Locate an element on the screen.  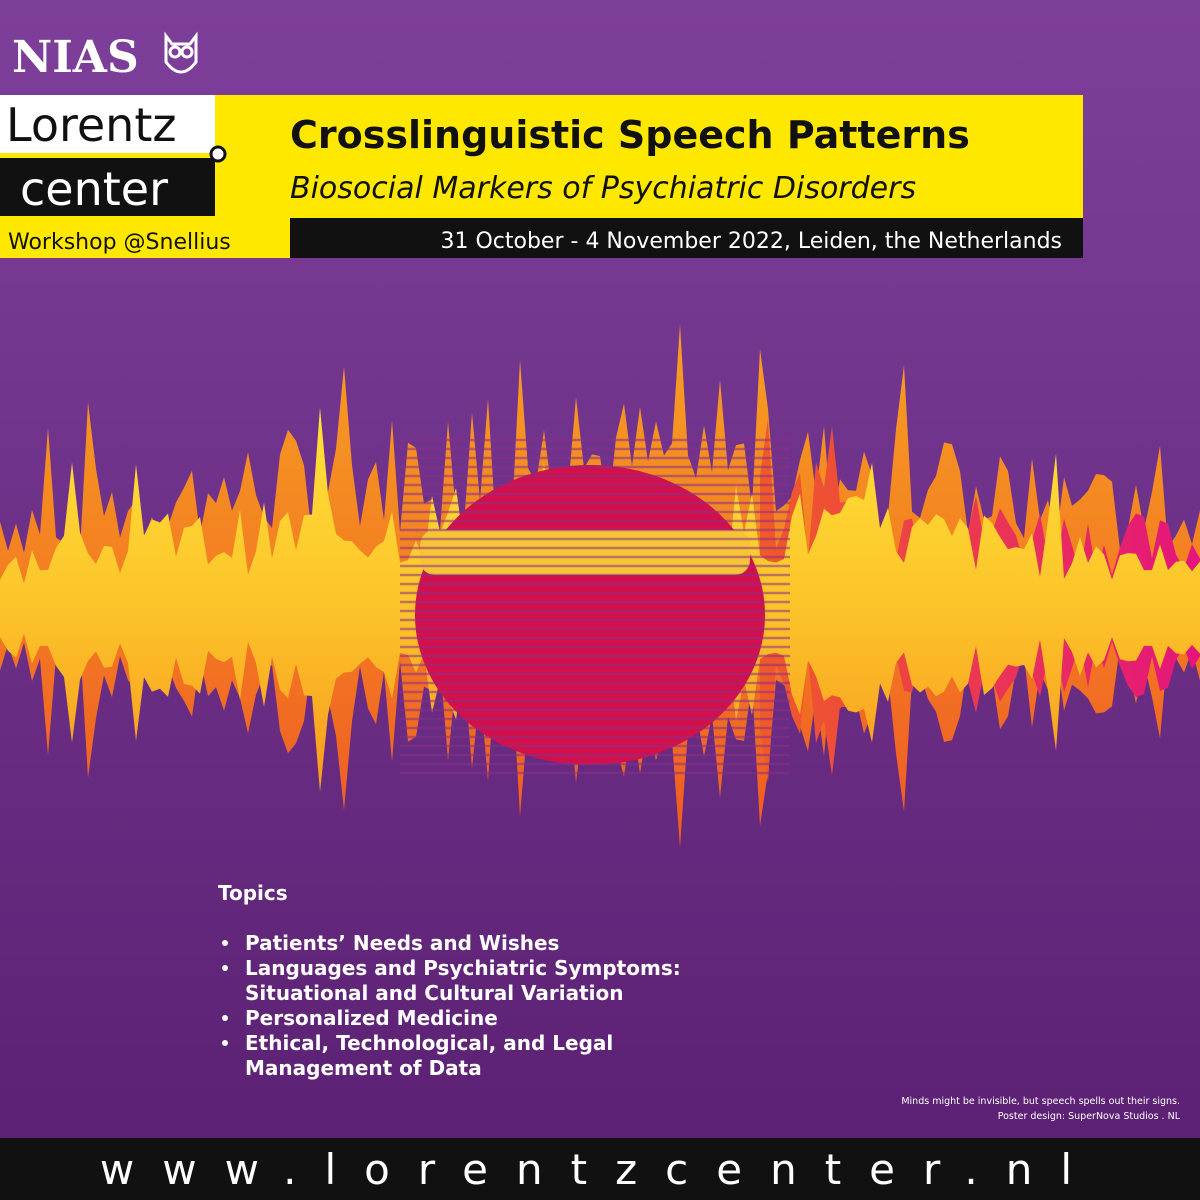
brand-line: Lorentz is located at coordinates (91, 125).